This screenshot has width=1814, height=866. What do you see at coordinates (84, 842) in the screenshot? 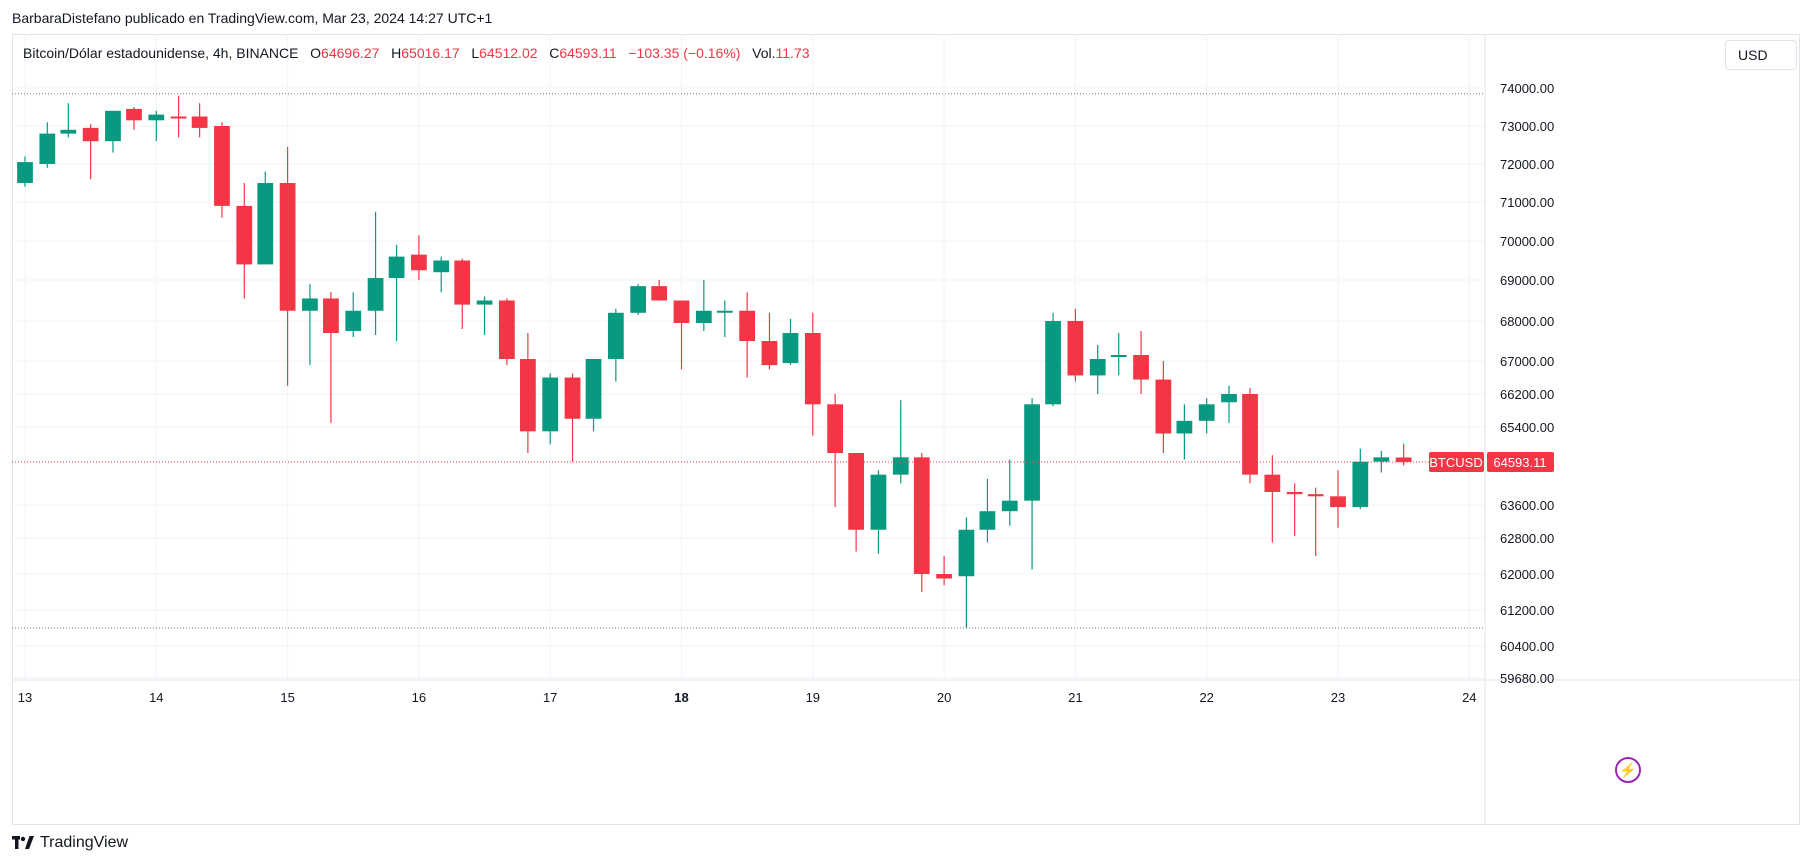
I see `footer-logo-text: TradingView` at bounding box center [84, 842].